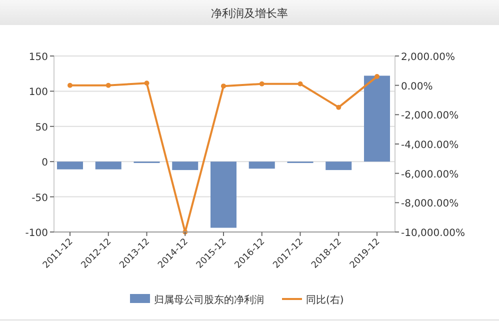  I want to click on y-tick-label: -50, so click(40, 198).